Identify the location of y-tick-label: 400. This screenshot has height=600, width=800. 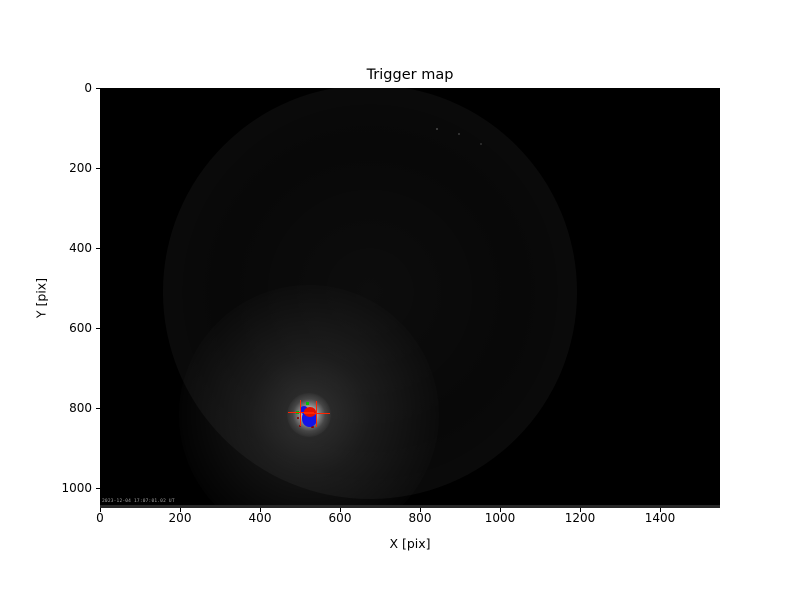
(80, 248).